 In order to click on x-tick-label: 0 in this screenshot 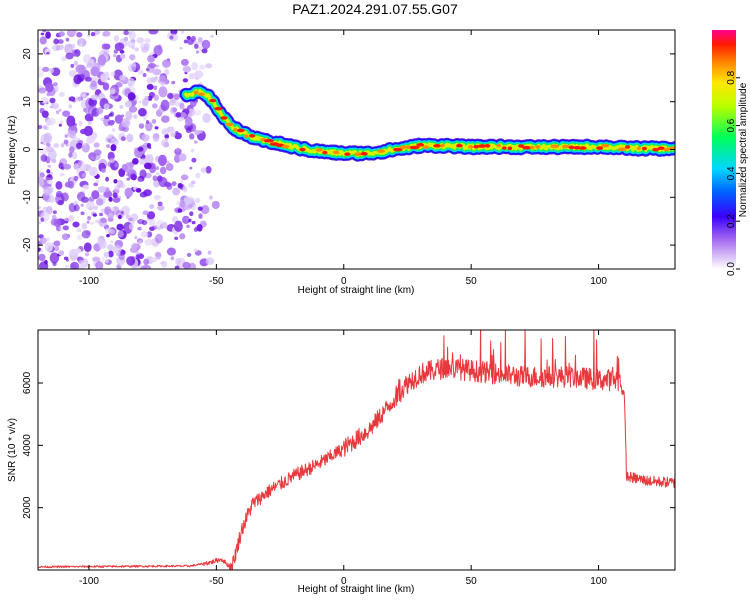, I will do `click(344, 281)`.